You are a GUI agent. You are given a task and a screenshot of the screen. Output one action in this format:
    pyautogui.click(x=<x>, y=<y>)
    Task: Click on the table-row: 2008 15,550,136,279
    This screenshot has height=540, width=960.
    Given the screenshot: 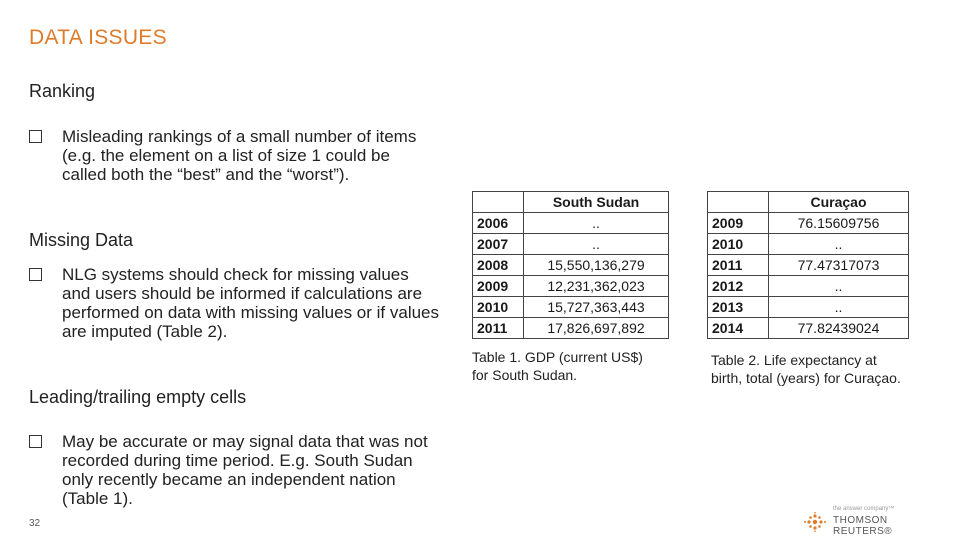 What is the action you would take?
    pyautogui.click(x=570, y=265)
    